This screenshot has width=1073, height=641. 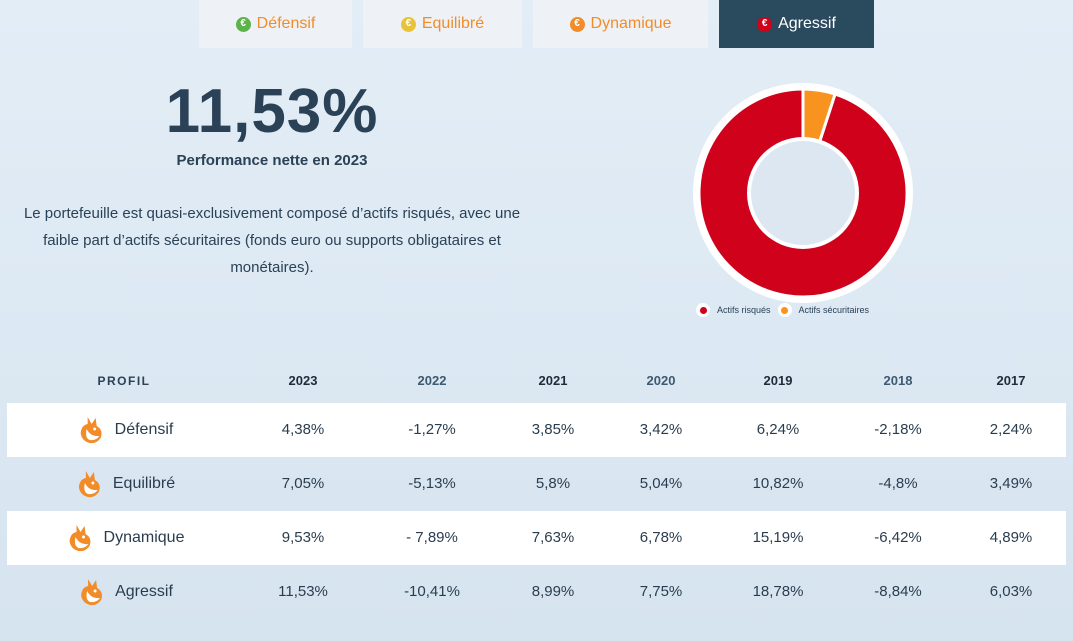 I want to click on cell-2017: 3,49%, so click(x=1011, y=483).